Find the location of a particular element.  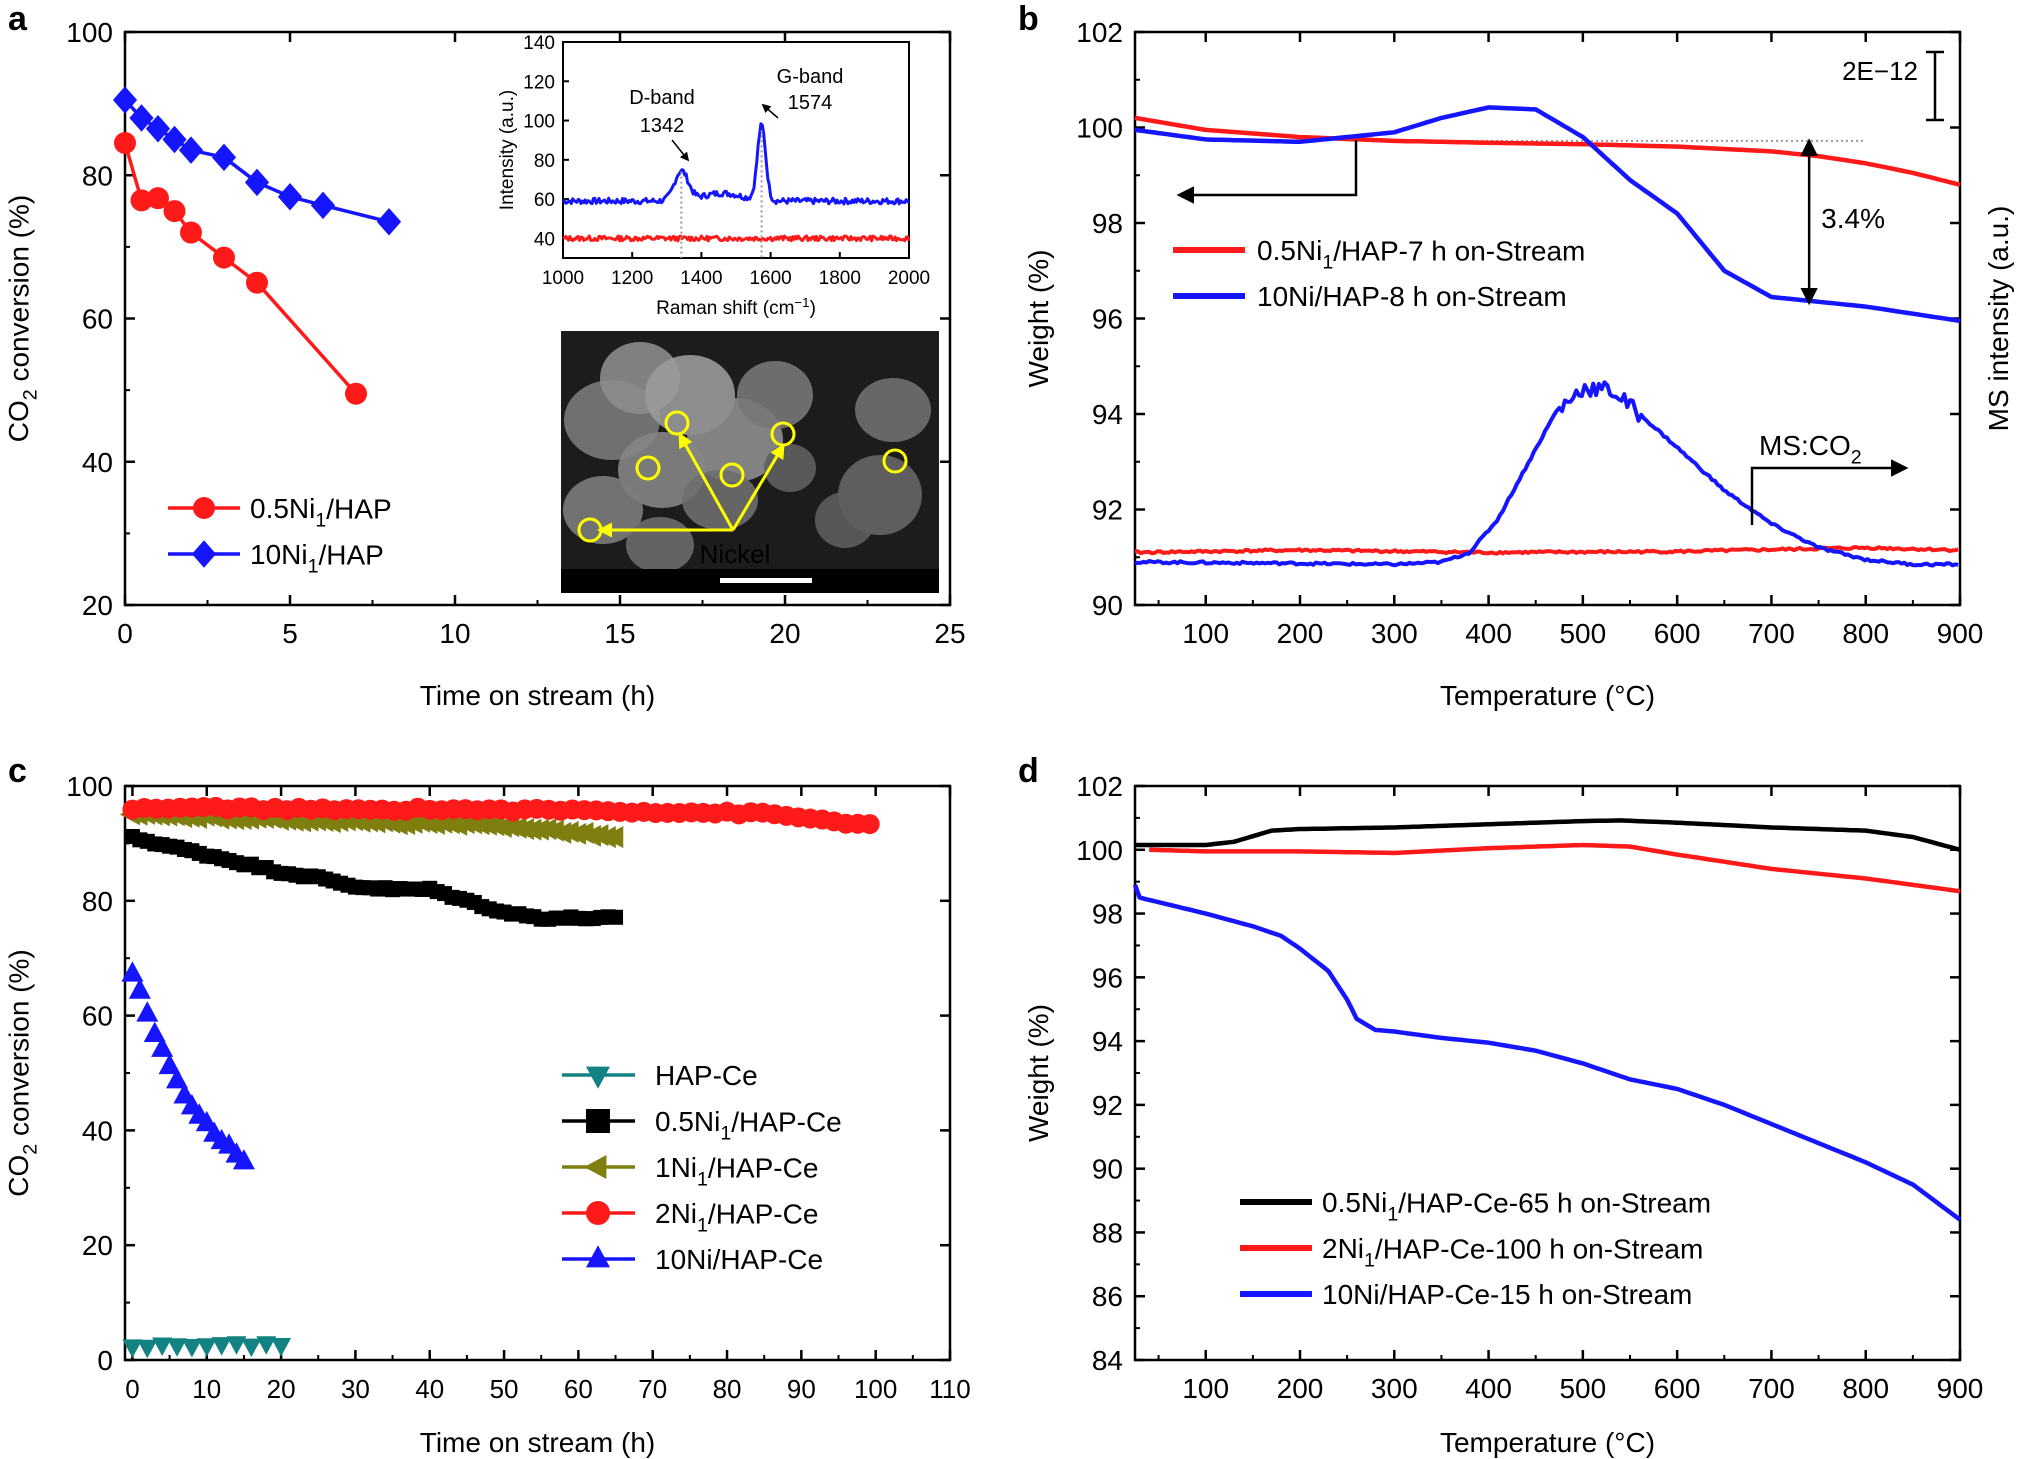

x-tick-label: 800 is located at coordinates (1865, 633).